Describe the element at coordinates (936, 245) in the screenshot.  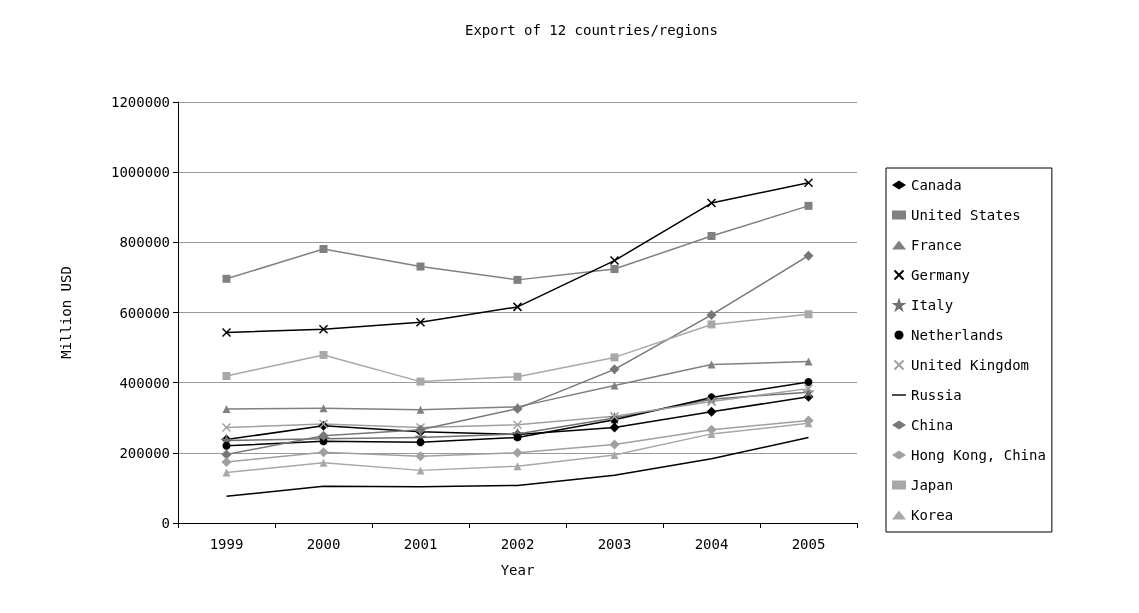
I see `legend-label: France` at that location.